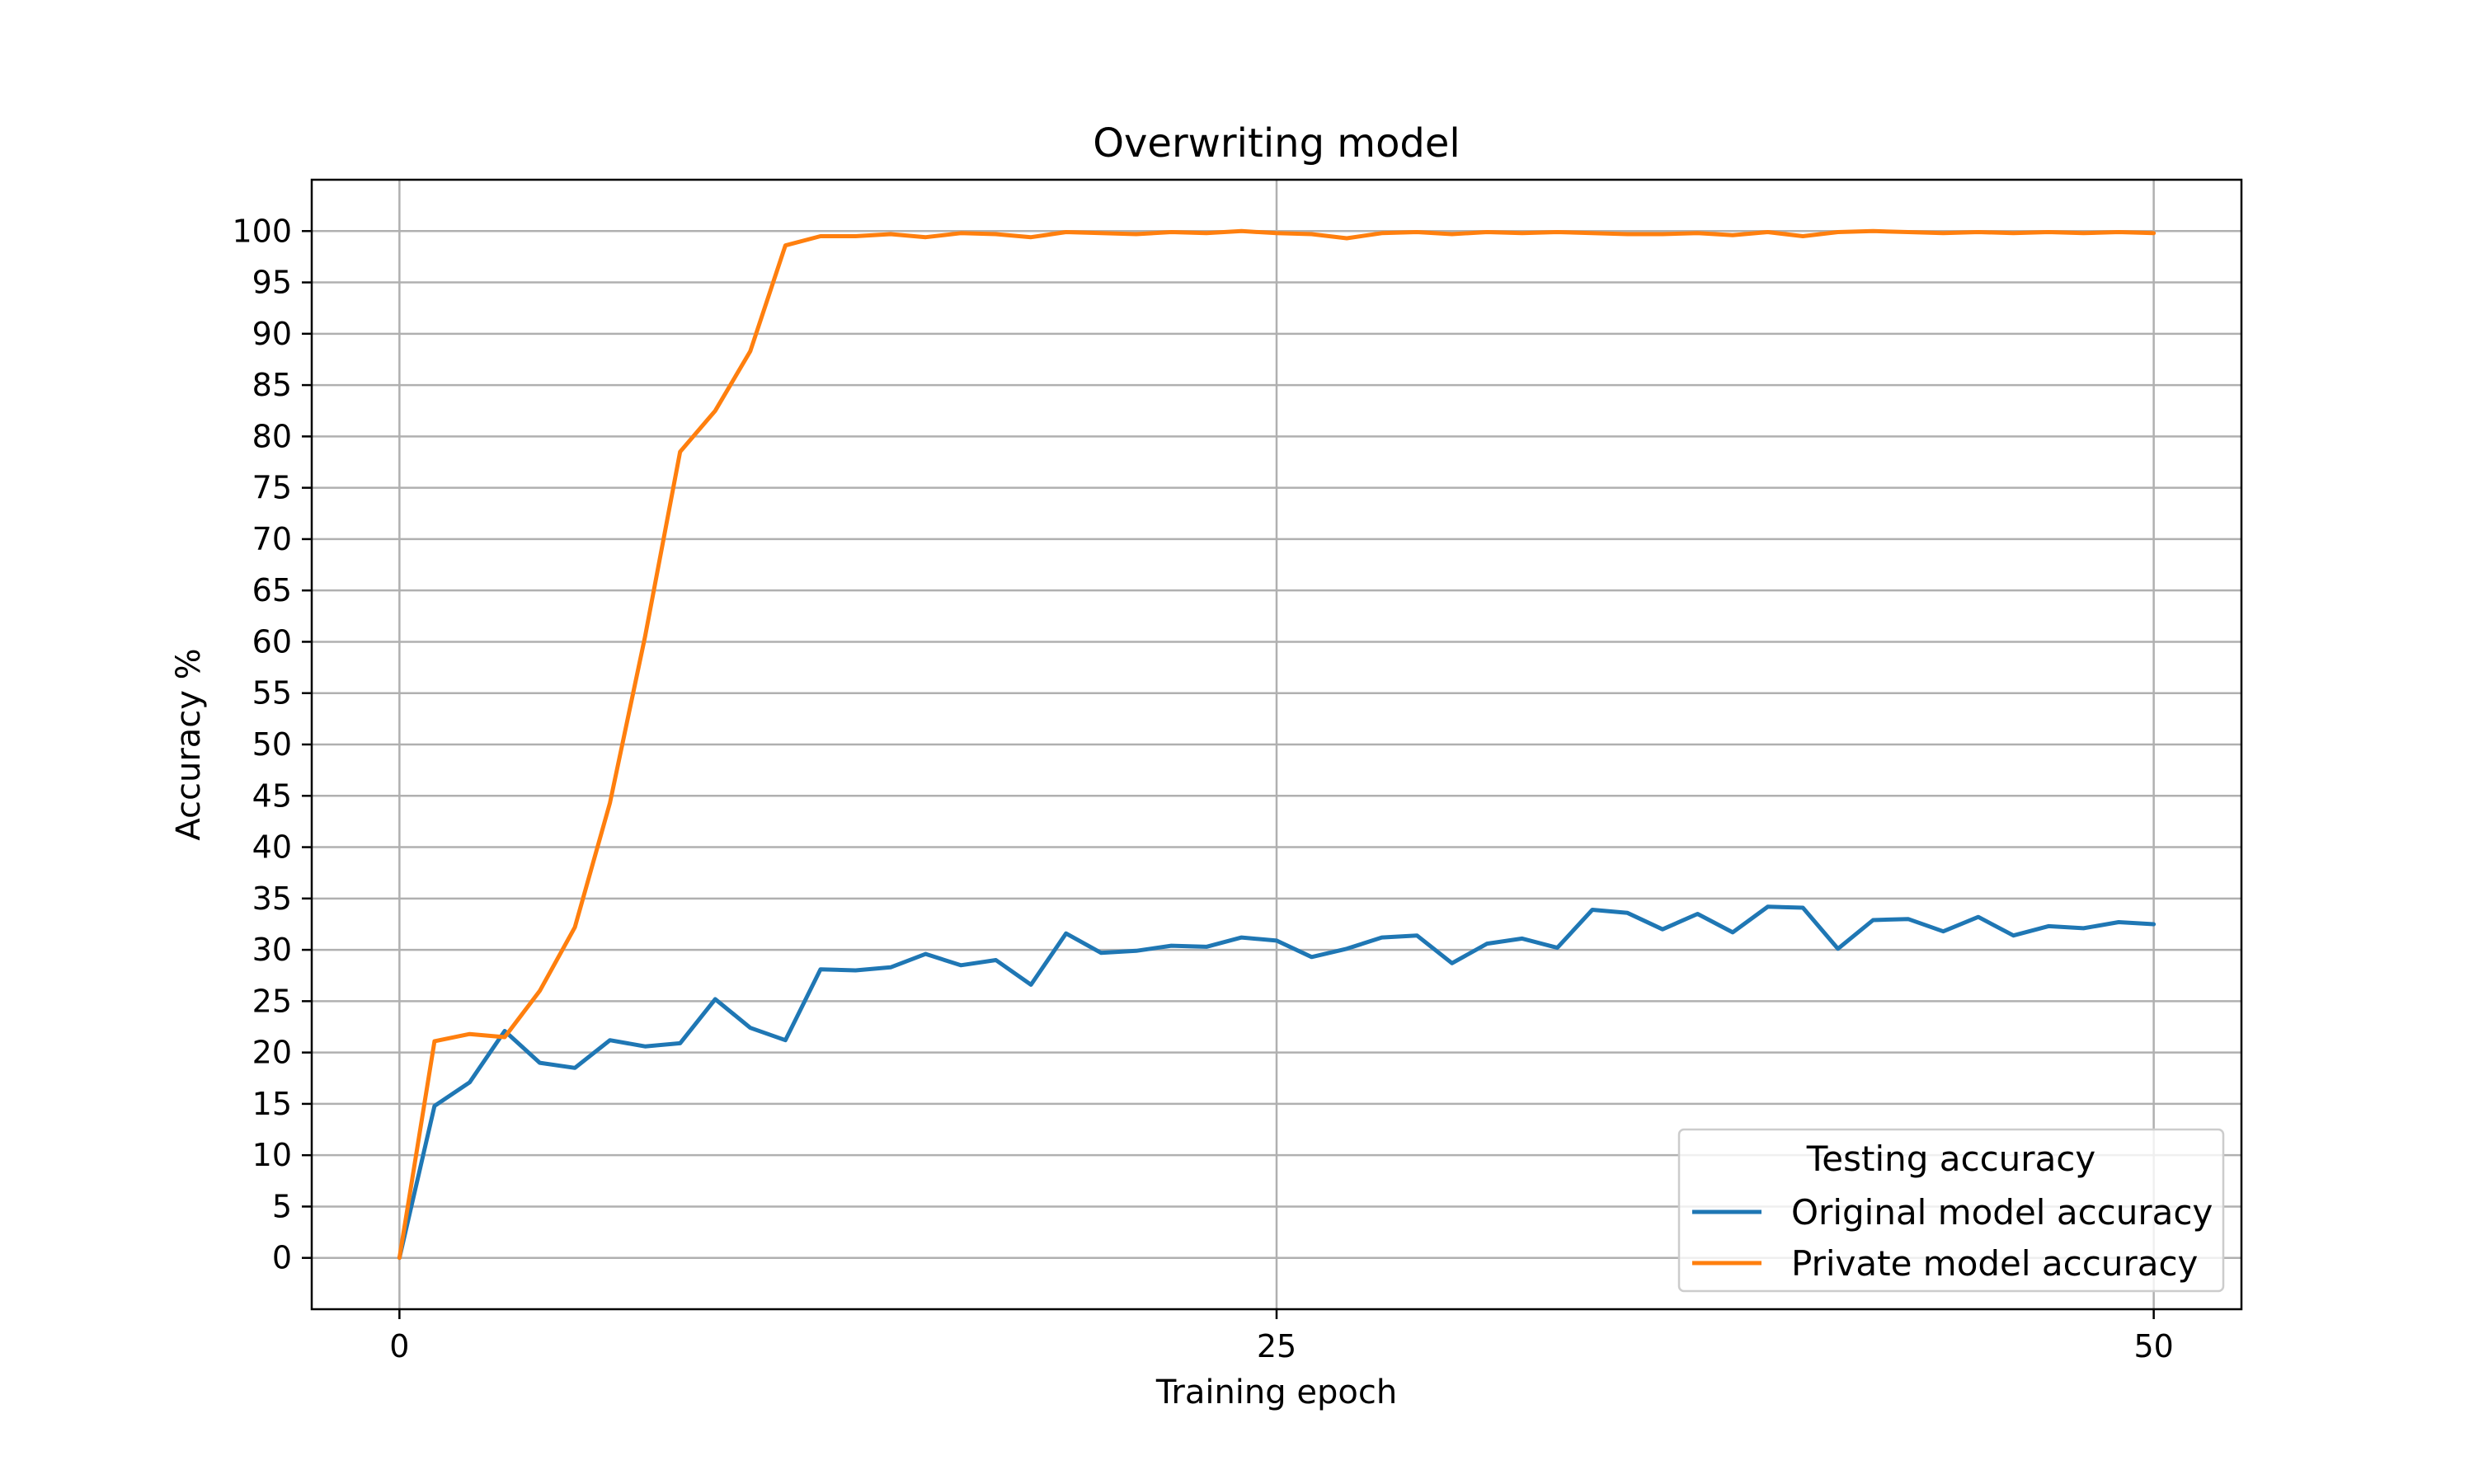 This screenshot has width=2474, height=1484. I want to click on y-tick-label: 60, so click(272, 641).